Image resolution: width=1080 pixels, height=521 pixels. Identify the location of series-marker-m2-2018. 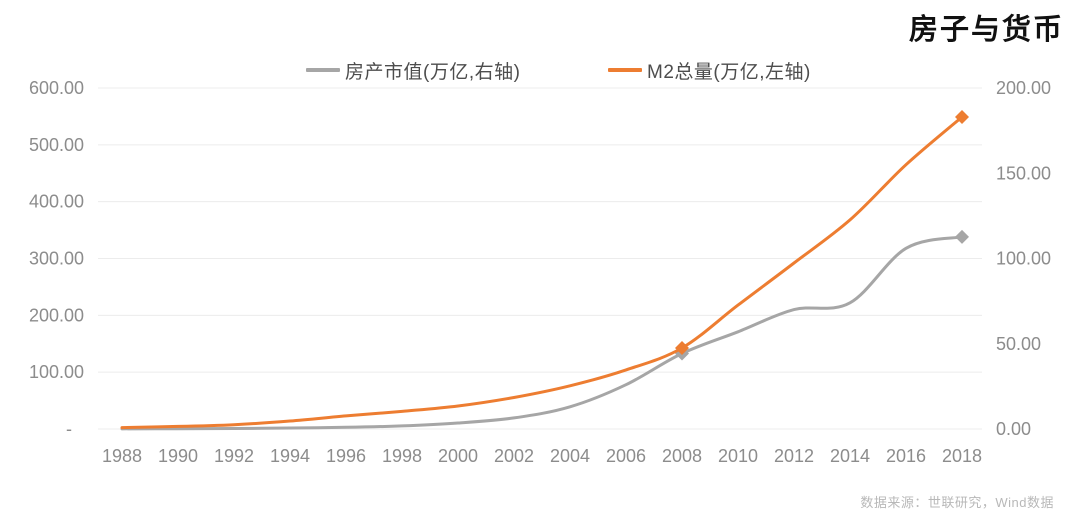
(962, 116).